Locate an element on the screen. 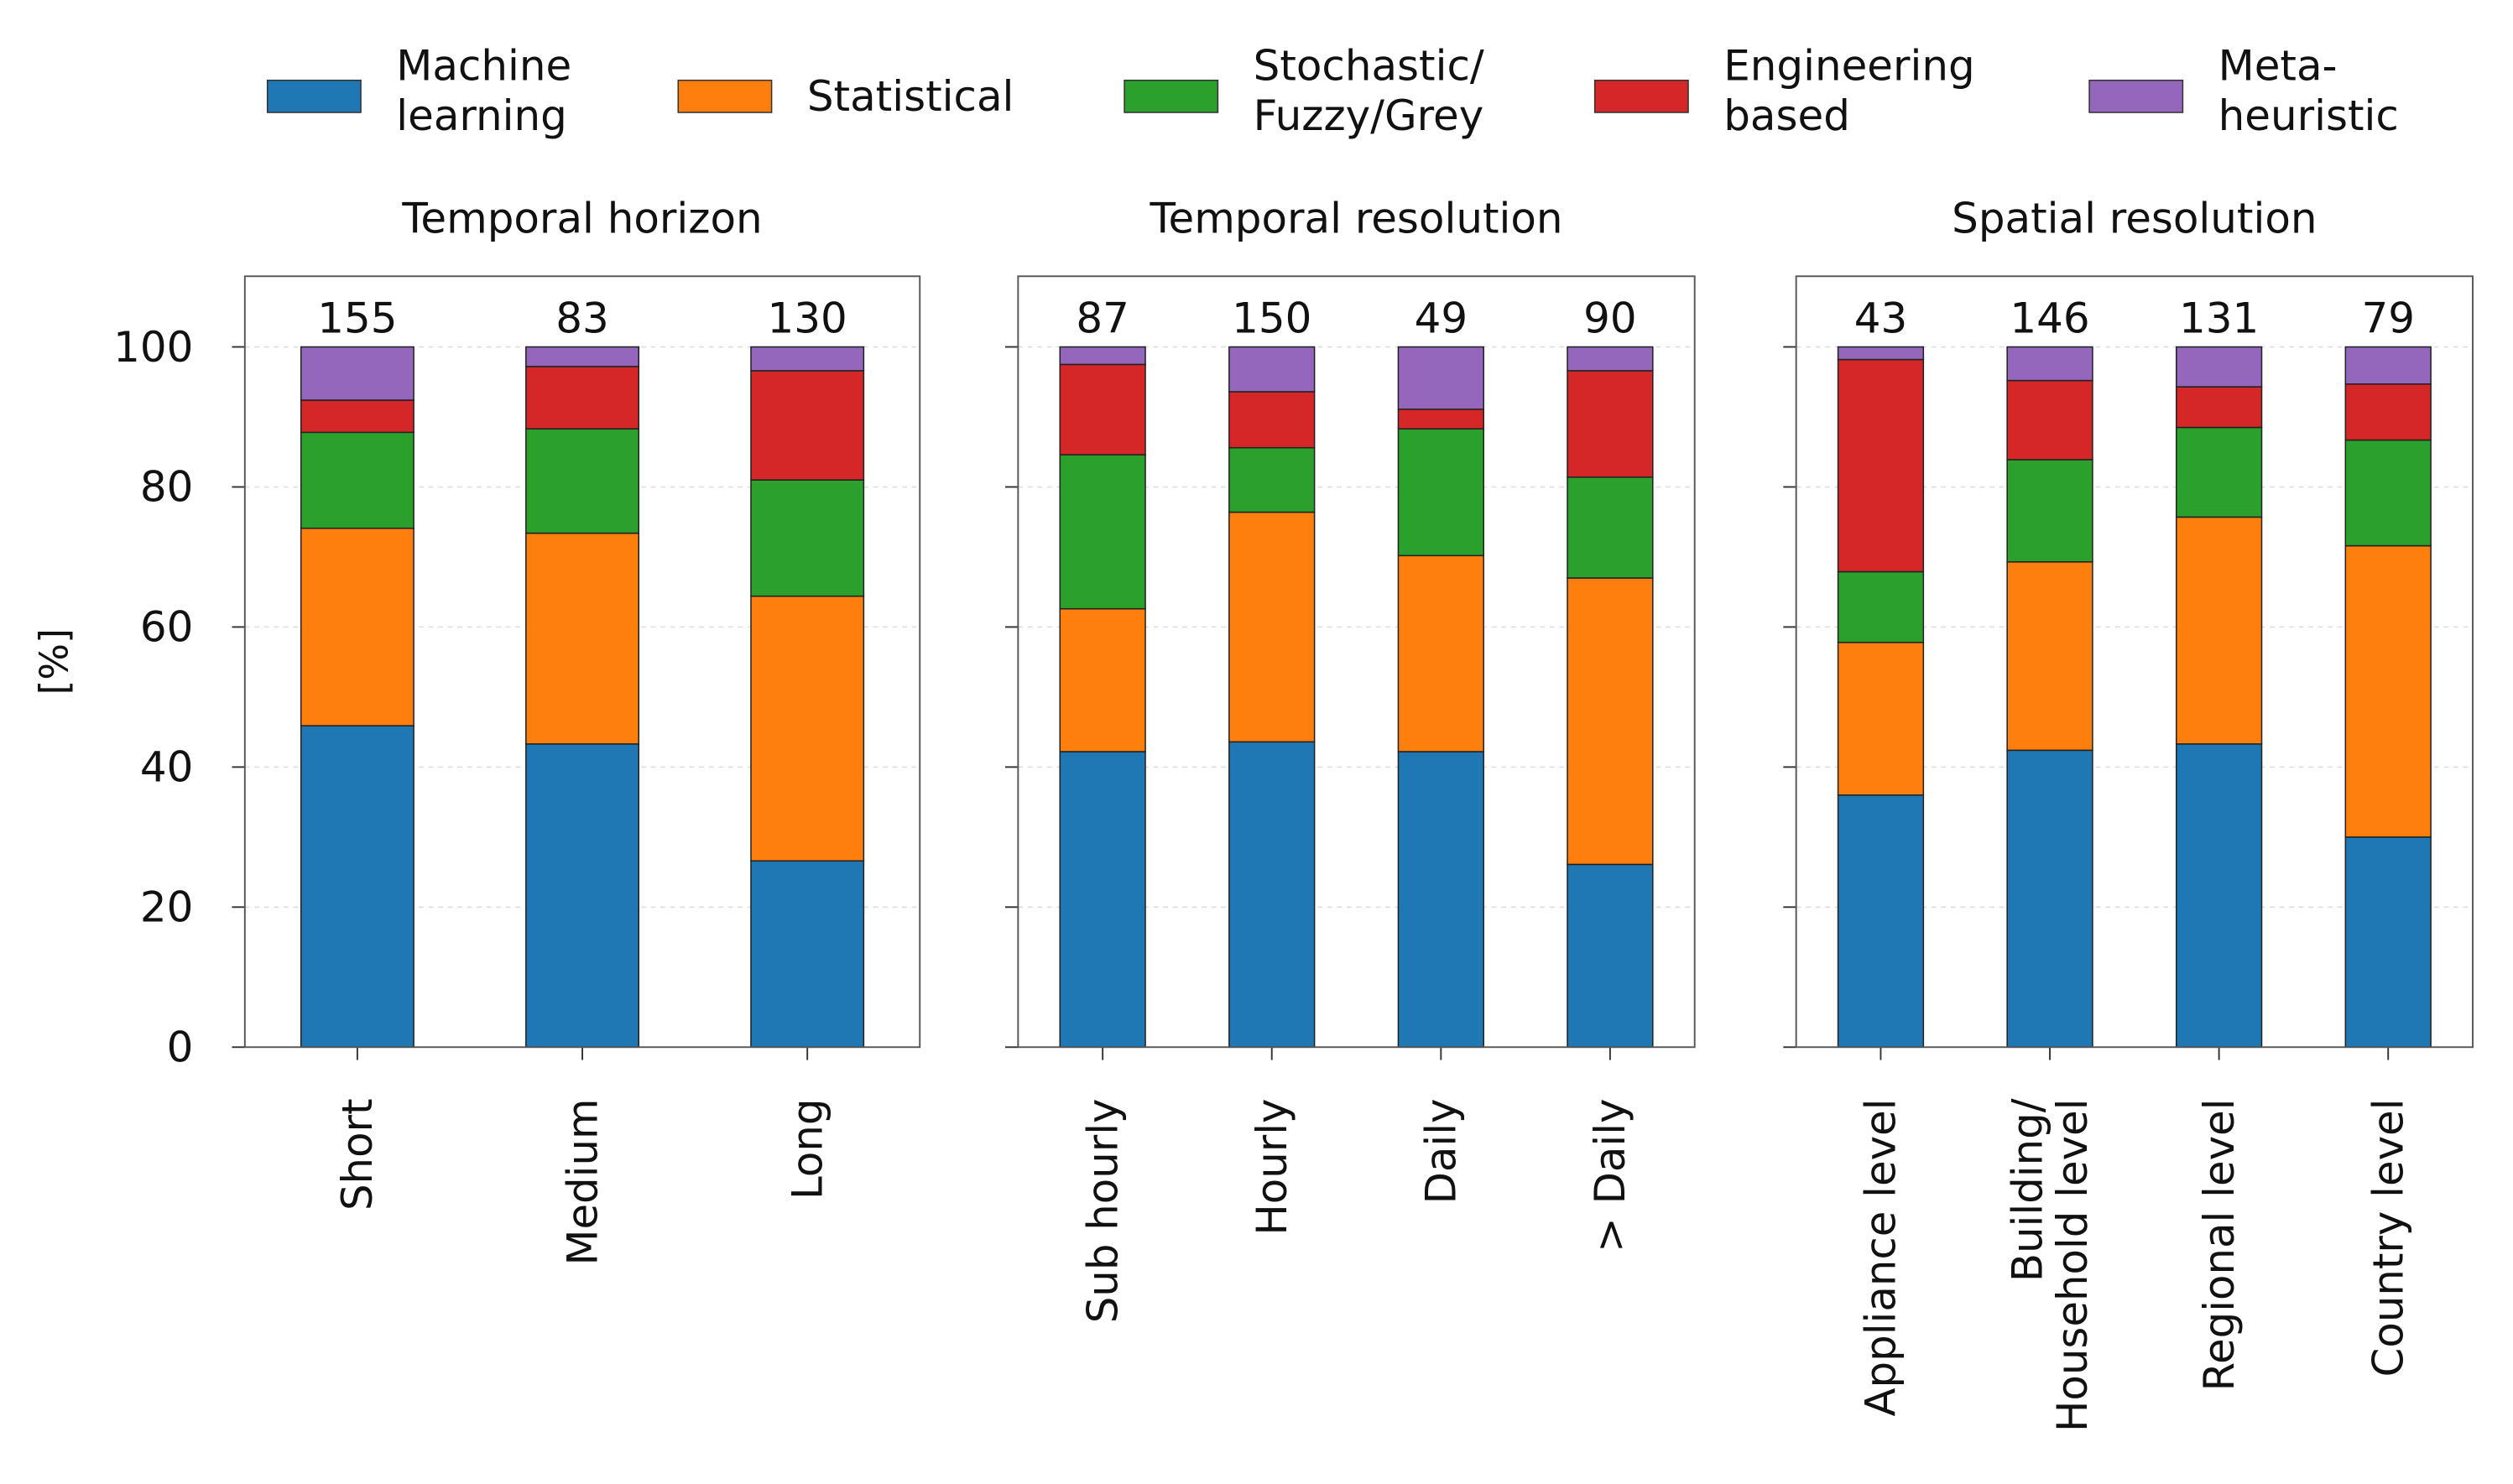  x-tick-label: Building/ is located at coordinates (2028, 1190).